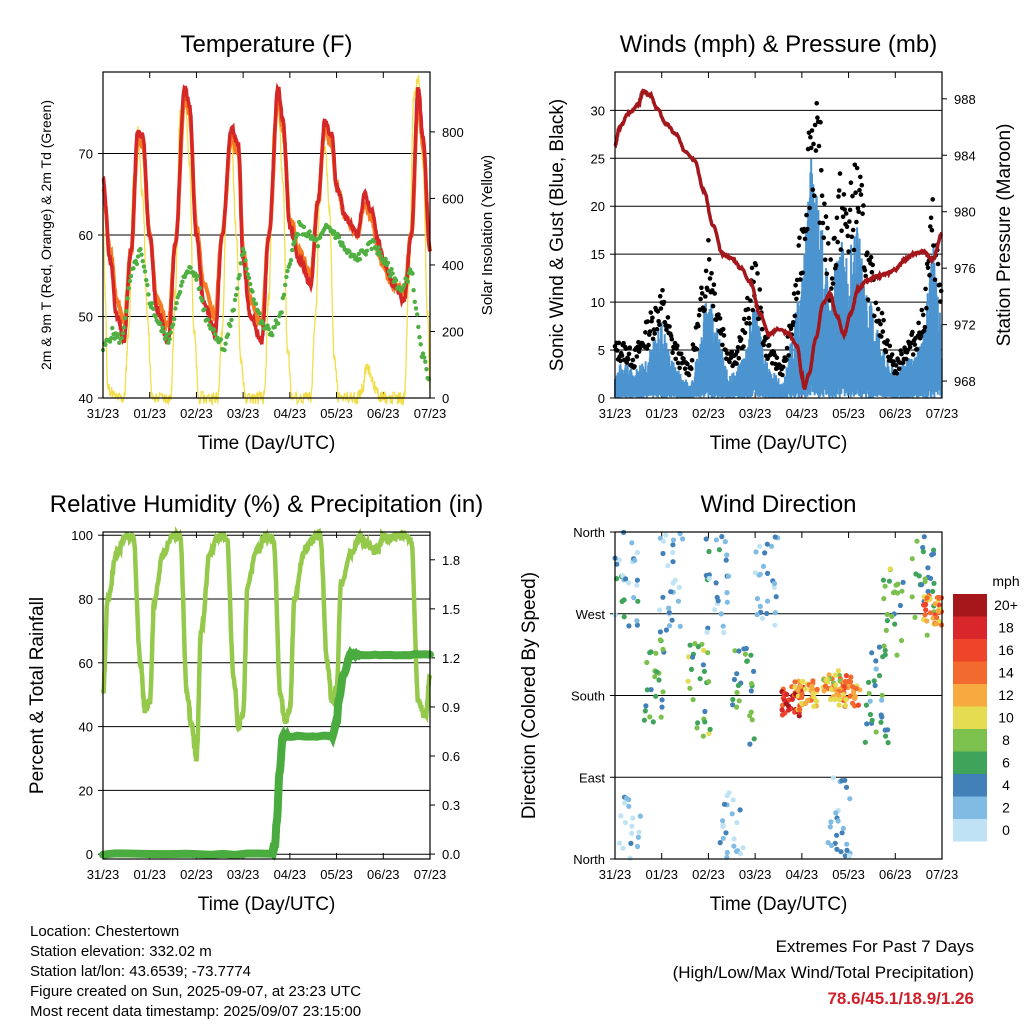 The height and width of the screenshot is (1024, 1024). Describe the element at coordinates (1006, 673) in the screenshot. I see `legend-label: 14` at that location.